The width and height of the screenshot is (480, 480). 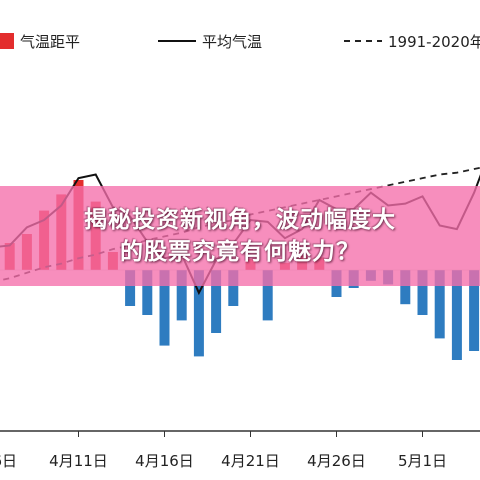 What do you see at coordinates (8, 461) in the screenshot?
I see `x-tick-label: 4月6日` at bounding box center [8, 461].